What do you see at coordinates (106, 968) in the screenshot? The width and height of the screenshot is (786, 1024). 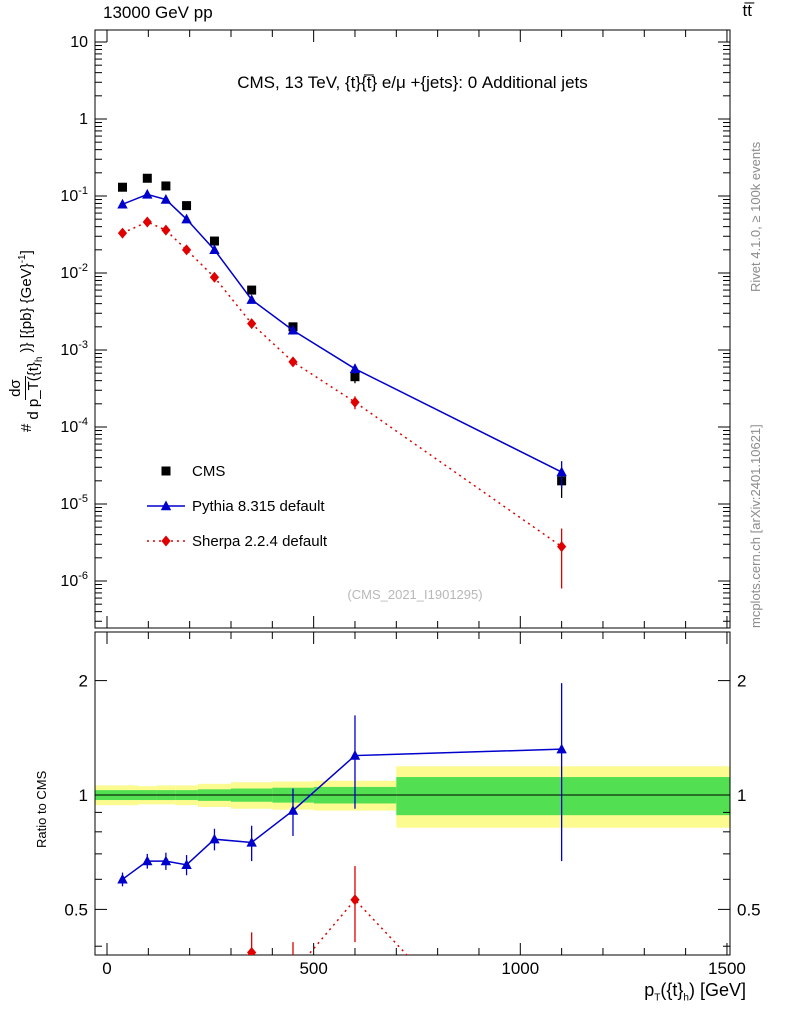 I see `svg-text: 0` at bounding box center [106, 968].